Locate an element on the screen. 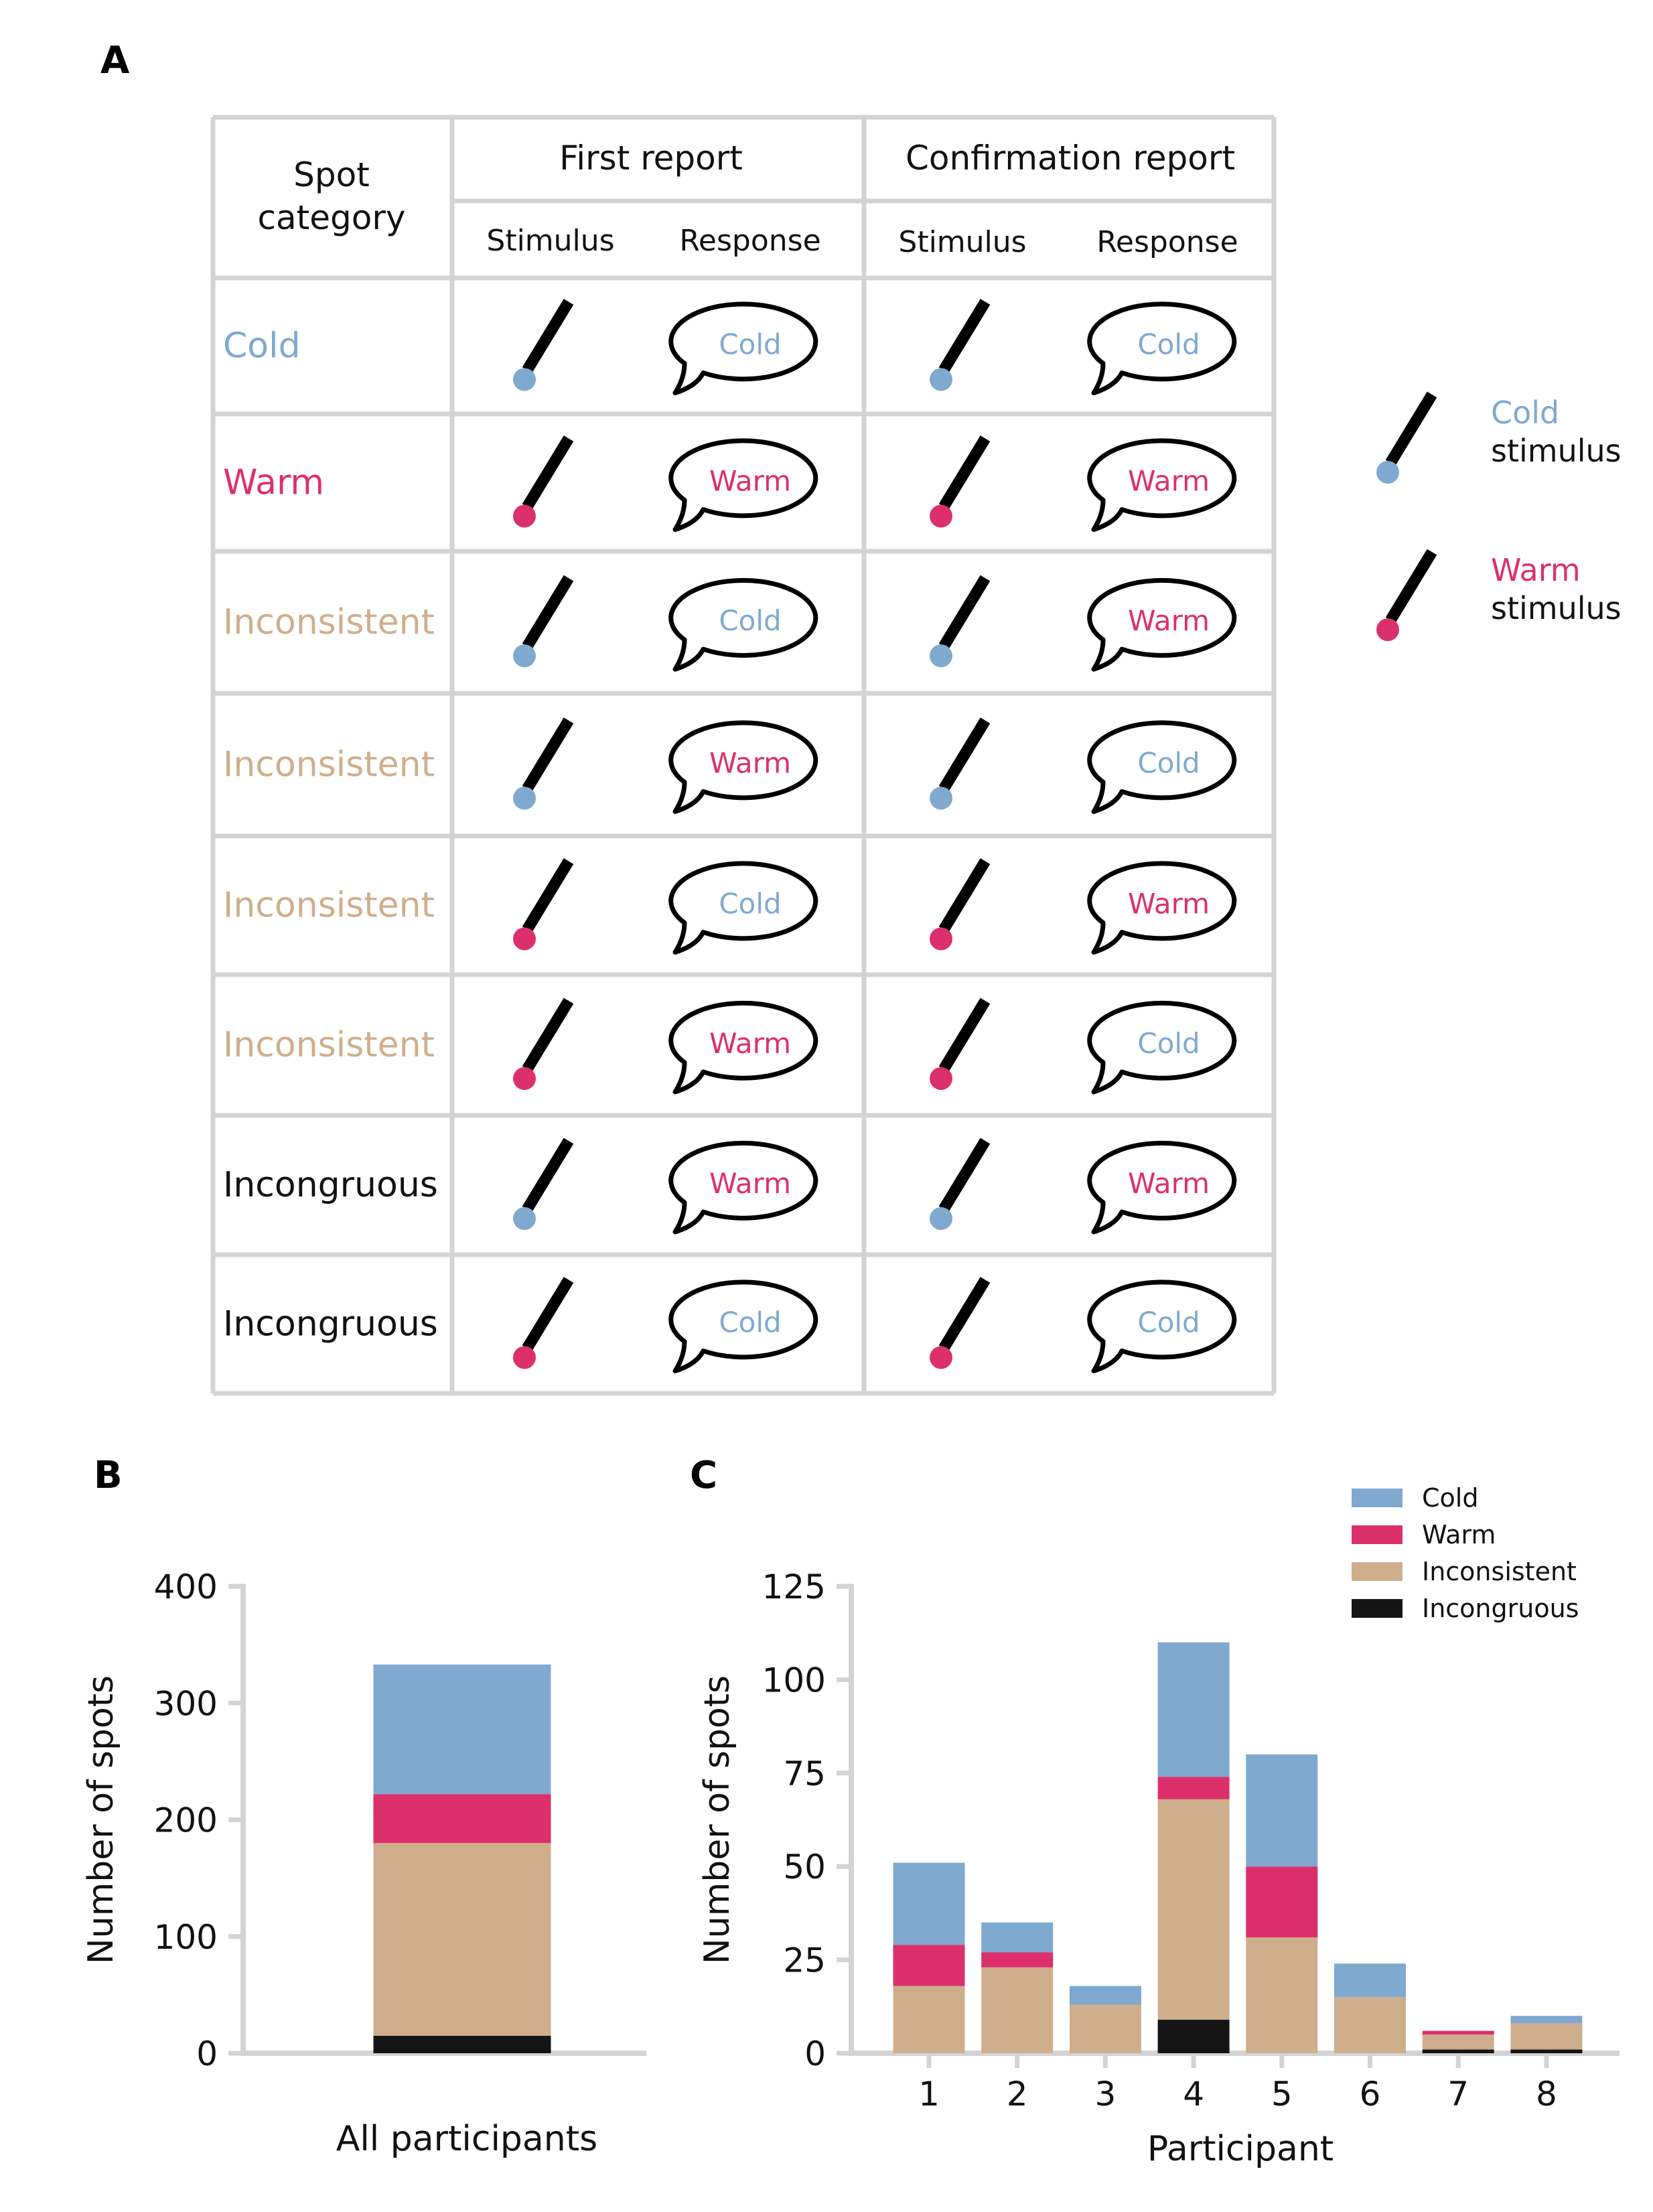 The image size is (1653, 2212). row-category-label: Incongruous is located at coordinates (330, 1324).